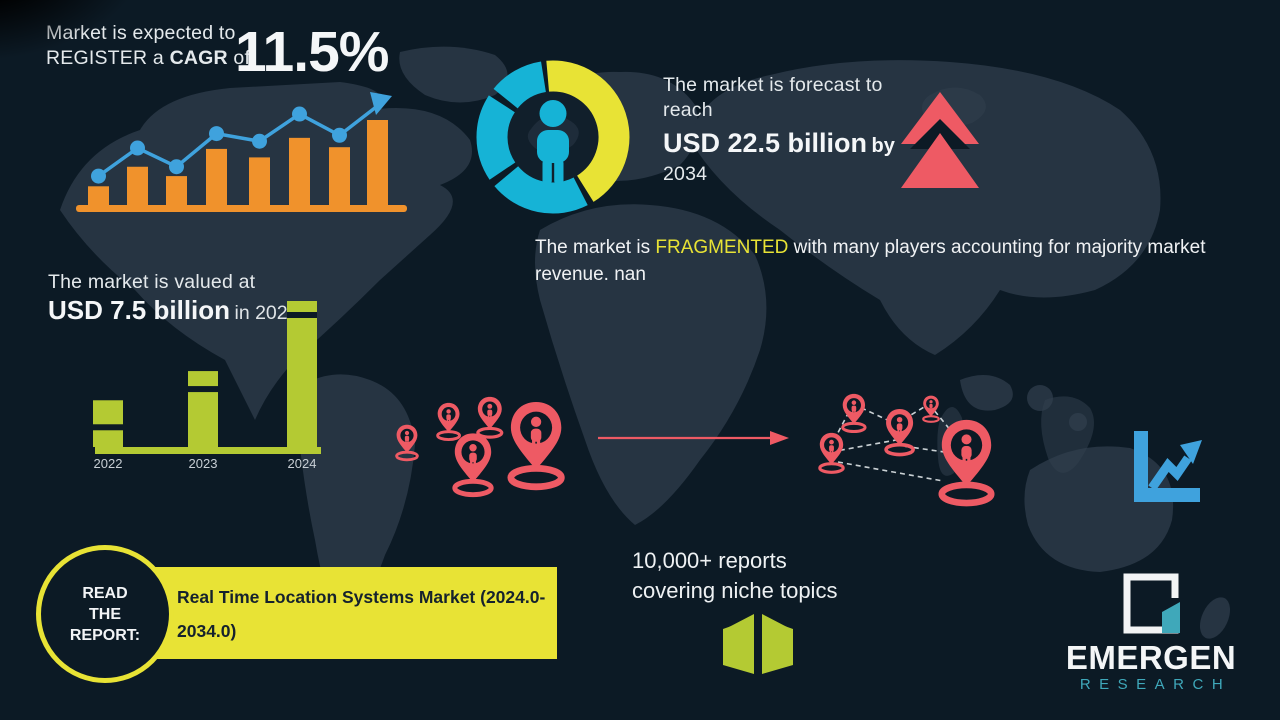 This screenshot has height=720, width=1280. Describe the element at coordinates (266, 313) in the screenshot. I see `valued-suffix: in 2024` at that location.